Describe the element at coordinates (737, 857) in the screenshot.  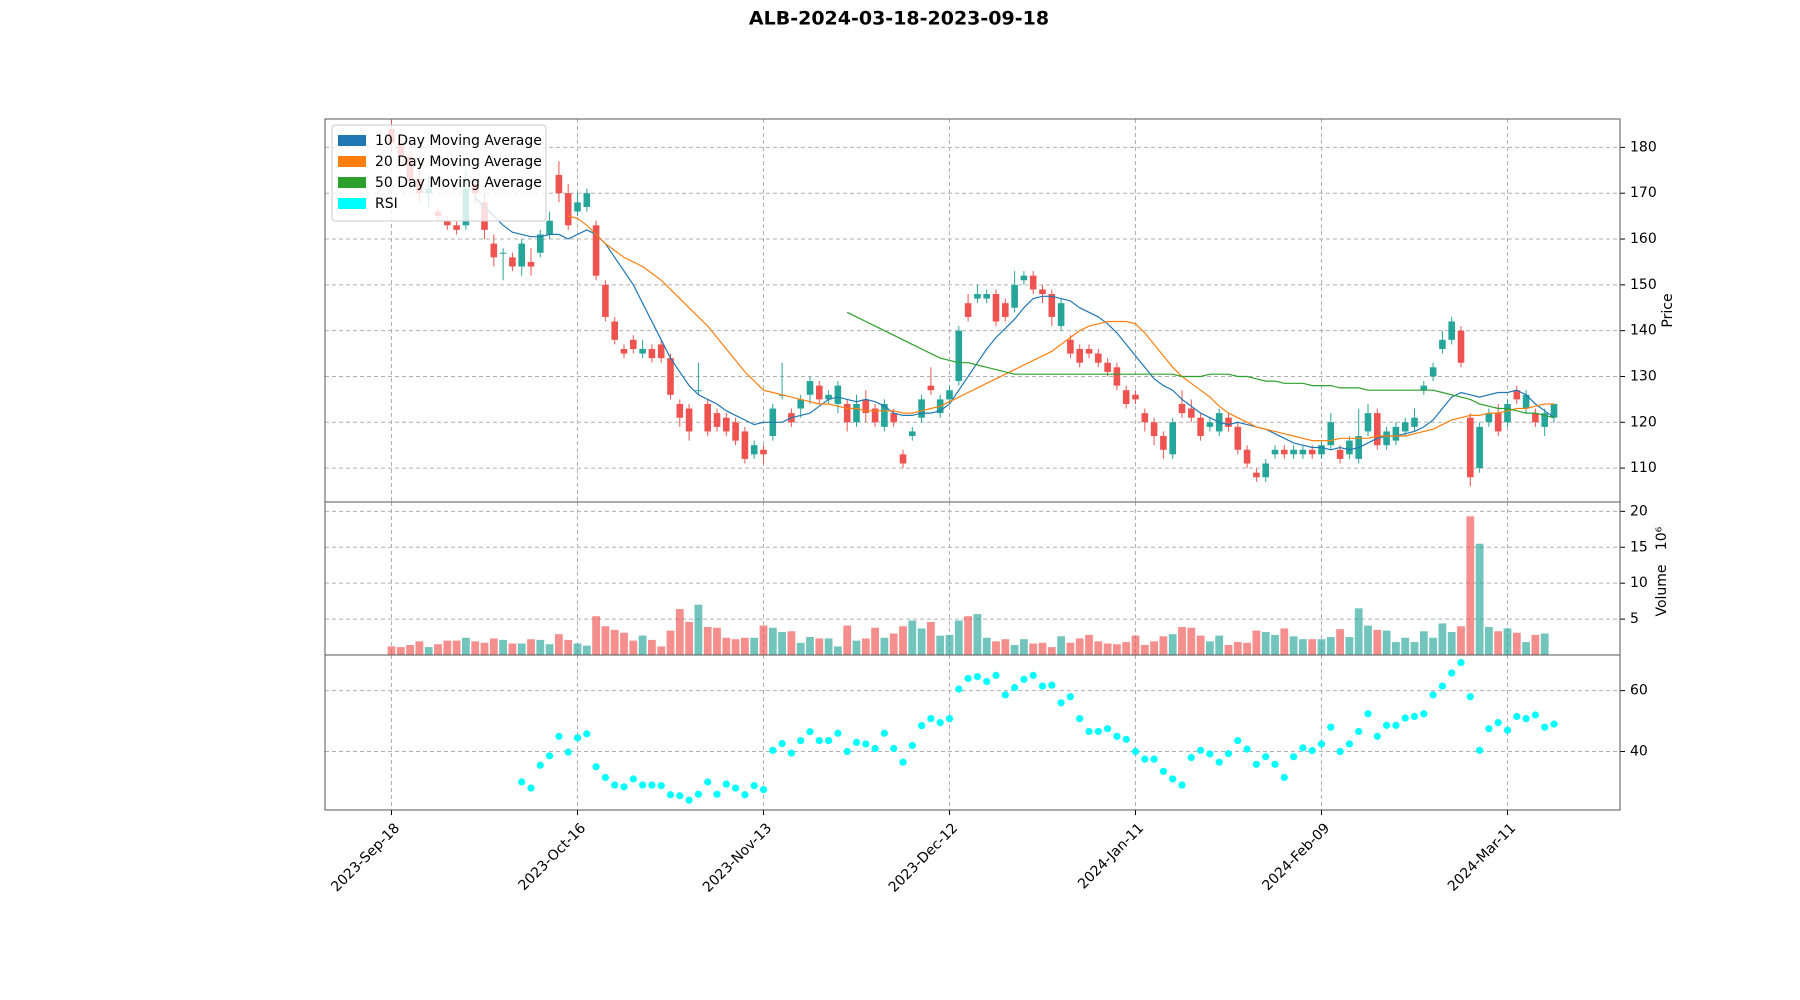
I see `x-tick-label: 2023-Nov-13` at that location.